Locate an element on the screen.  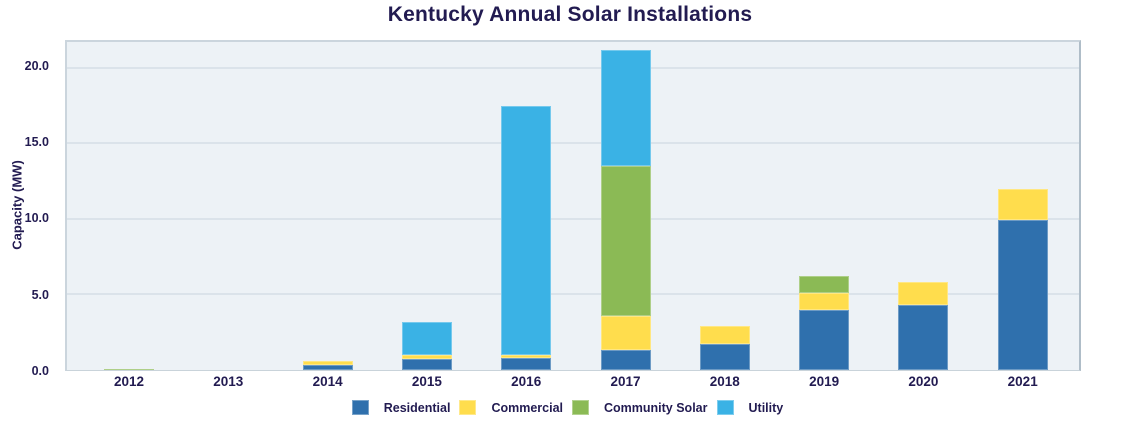
bar-segment-residential-2021 is located at coordinates (1022, 295).